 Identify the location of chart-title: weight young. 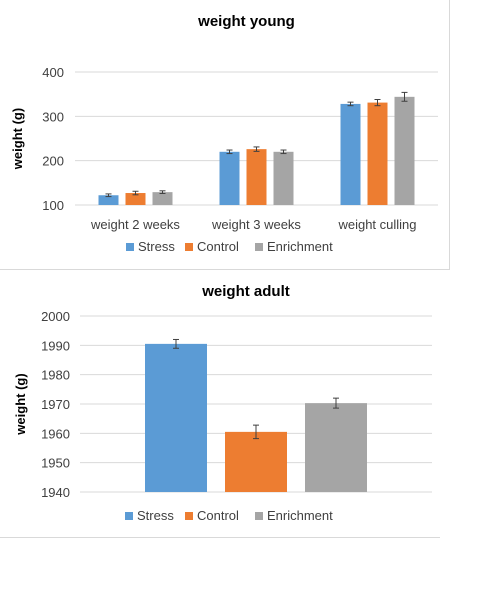
(246, 21).